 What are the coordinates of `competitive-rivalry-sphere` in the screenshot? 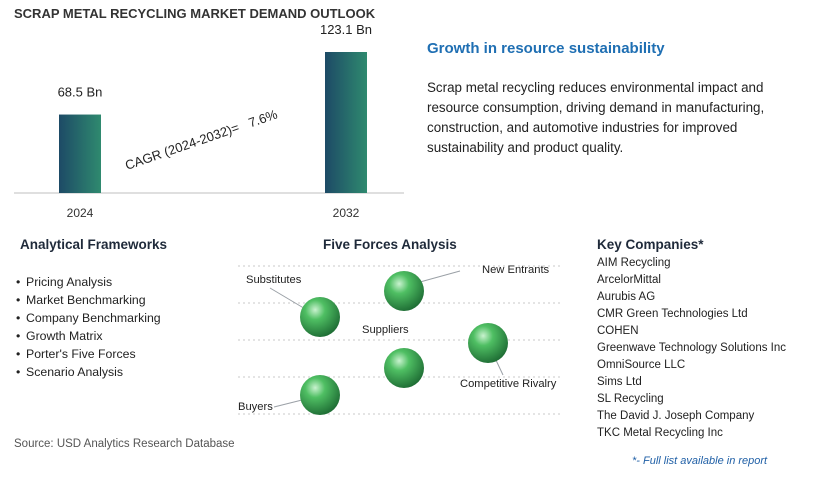 It's located at (488, 343).